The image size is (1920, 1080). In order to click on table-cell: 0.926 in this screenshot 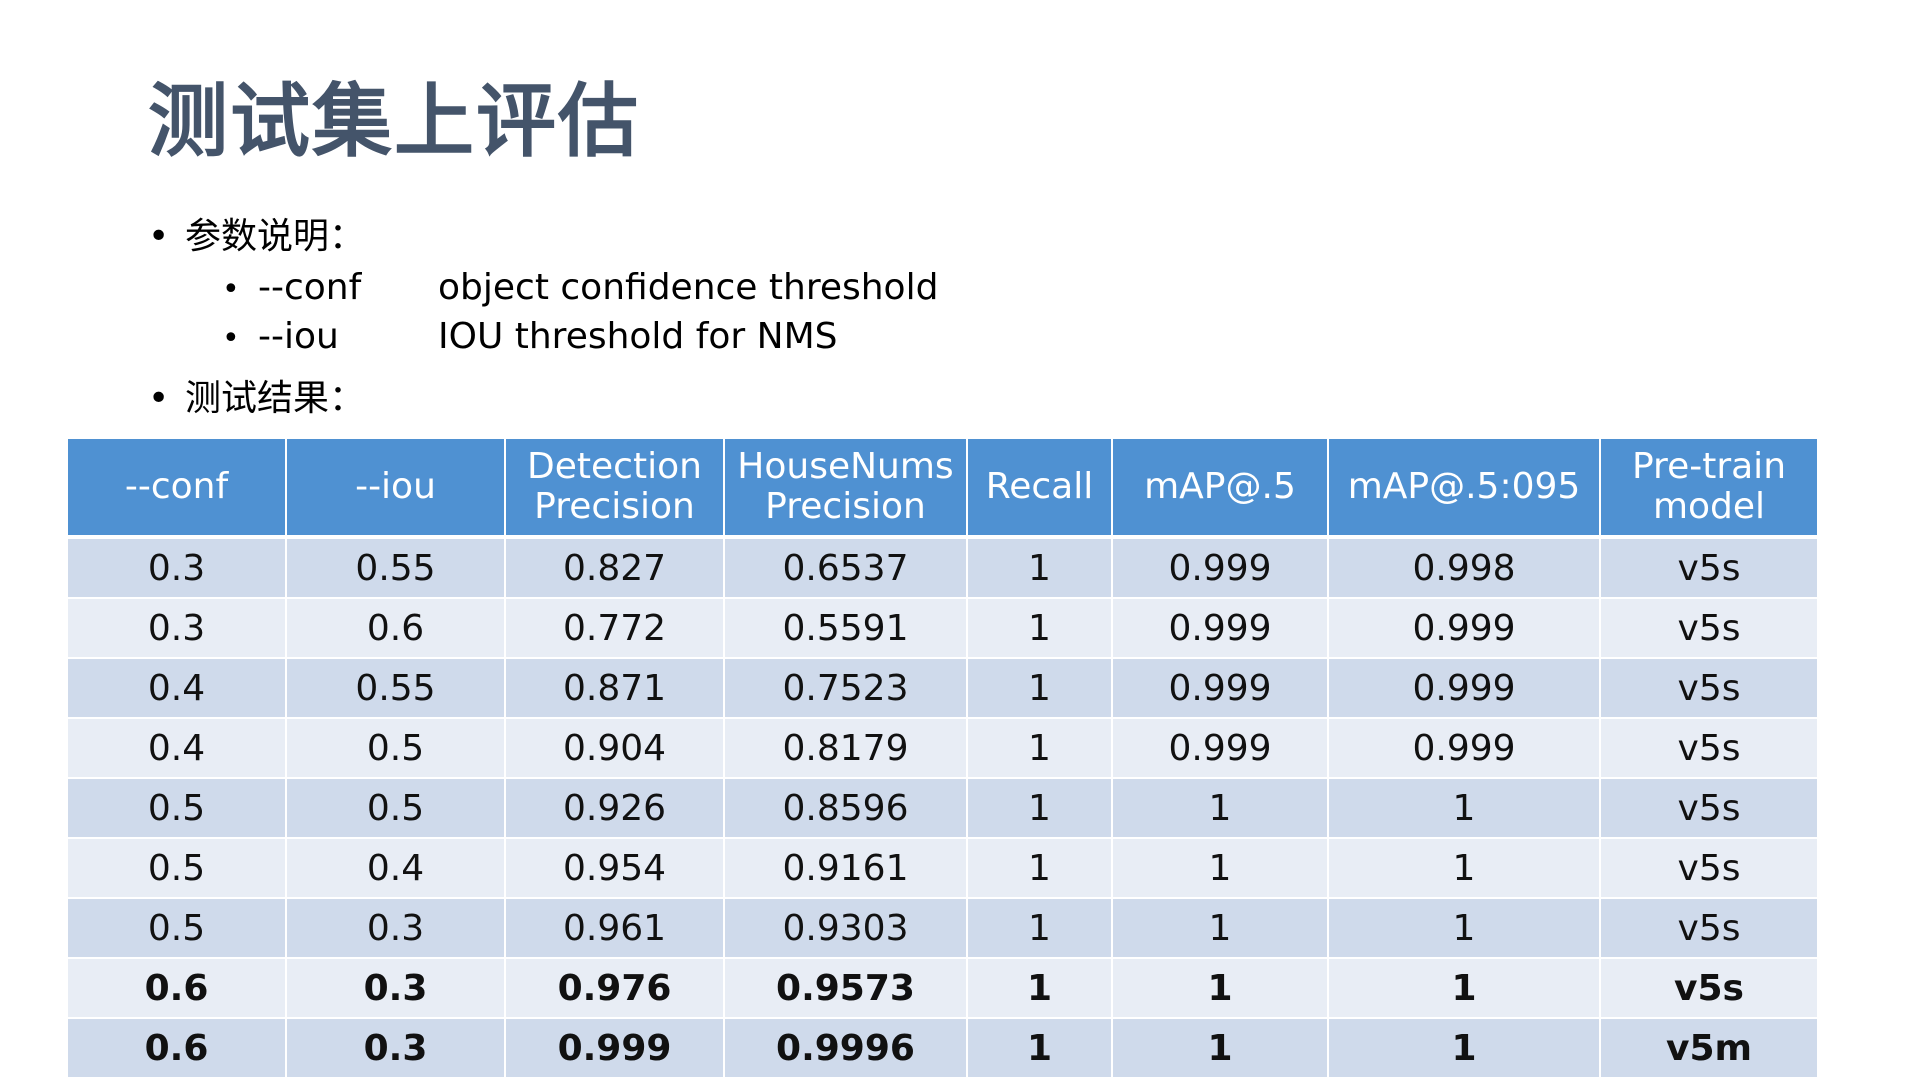, I will do `click(614, 808)`.